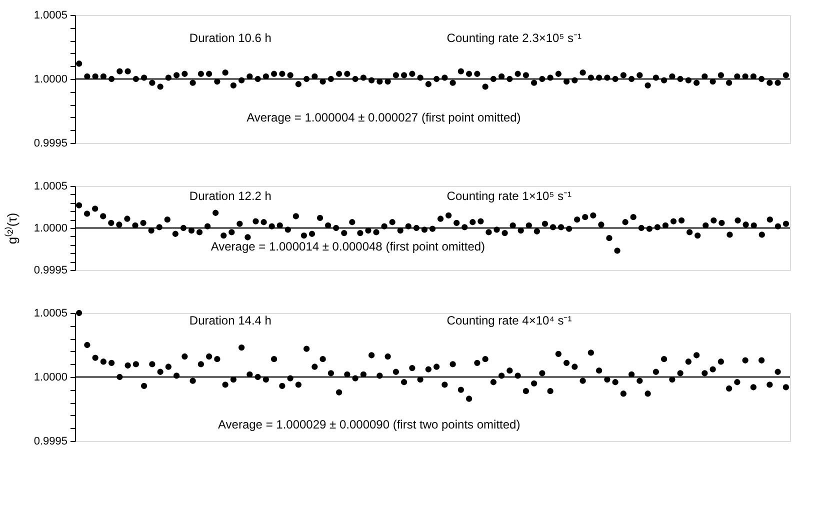 The image size is (832, 505). Describe the element at coordinates (12, 228) in the screenshot. I see `y-axis-title: g⁽²⁾(τ)` at that location.